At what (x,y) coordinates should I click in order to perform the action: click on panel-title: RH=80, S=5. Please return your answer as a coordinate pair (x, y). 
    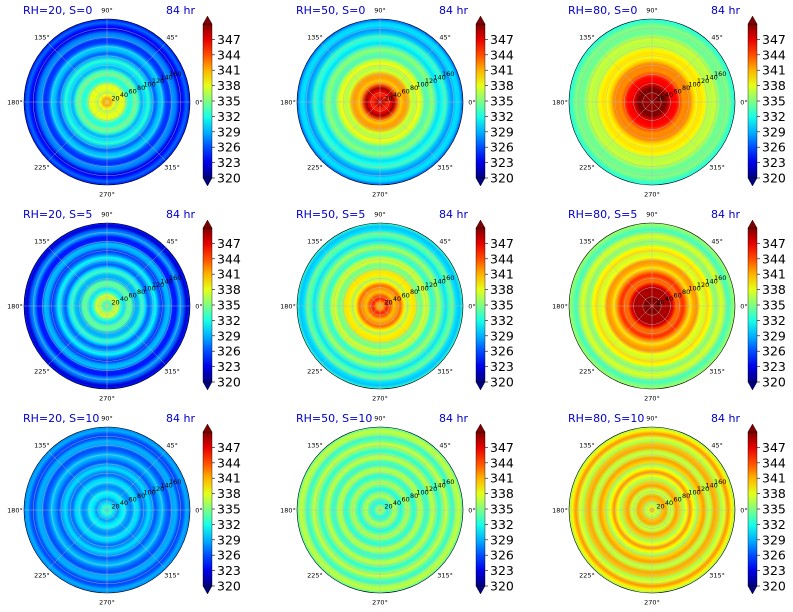
    Looking at the image, I should click on (603, 214).